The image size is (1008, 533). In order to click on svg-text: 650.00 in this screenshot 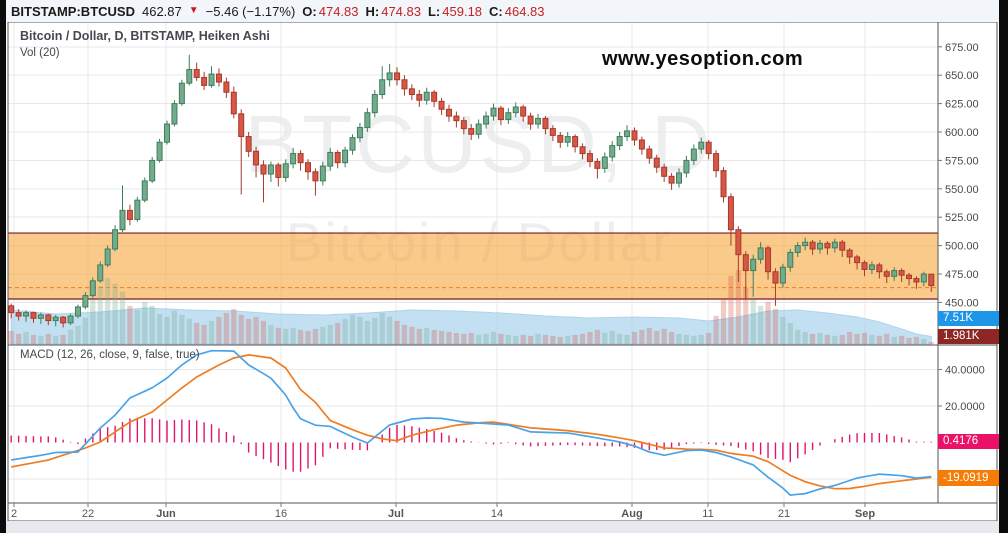, I will do `click(962, 76)`.